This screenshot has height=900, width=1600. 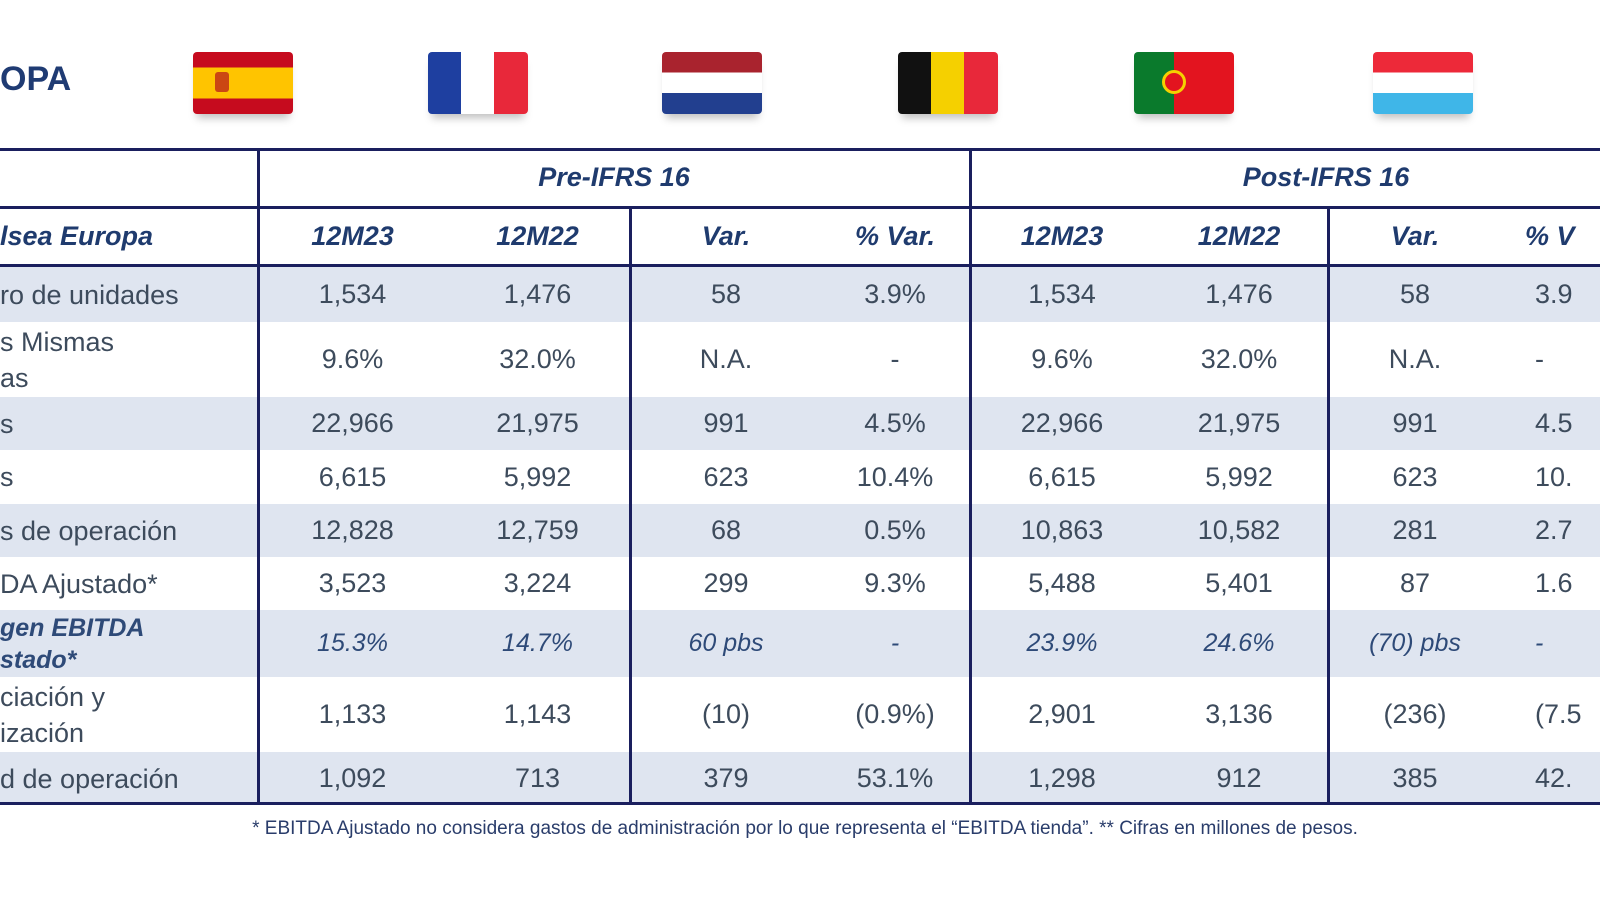 I want to click on table-cell: 379, so click(x=726, y=778).